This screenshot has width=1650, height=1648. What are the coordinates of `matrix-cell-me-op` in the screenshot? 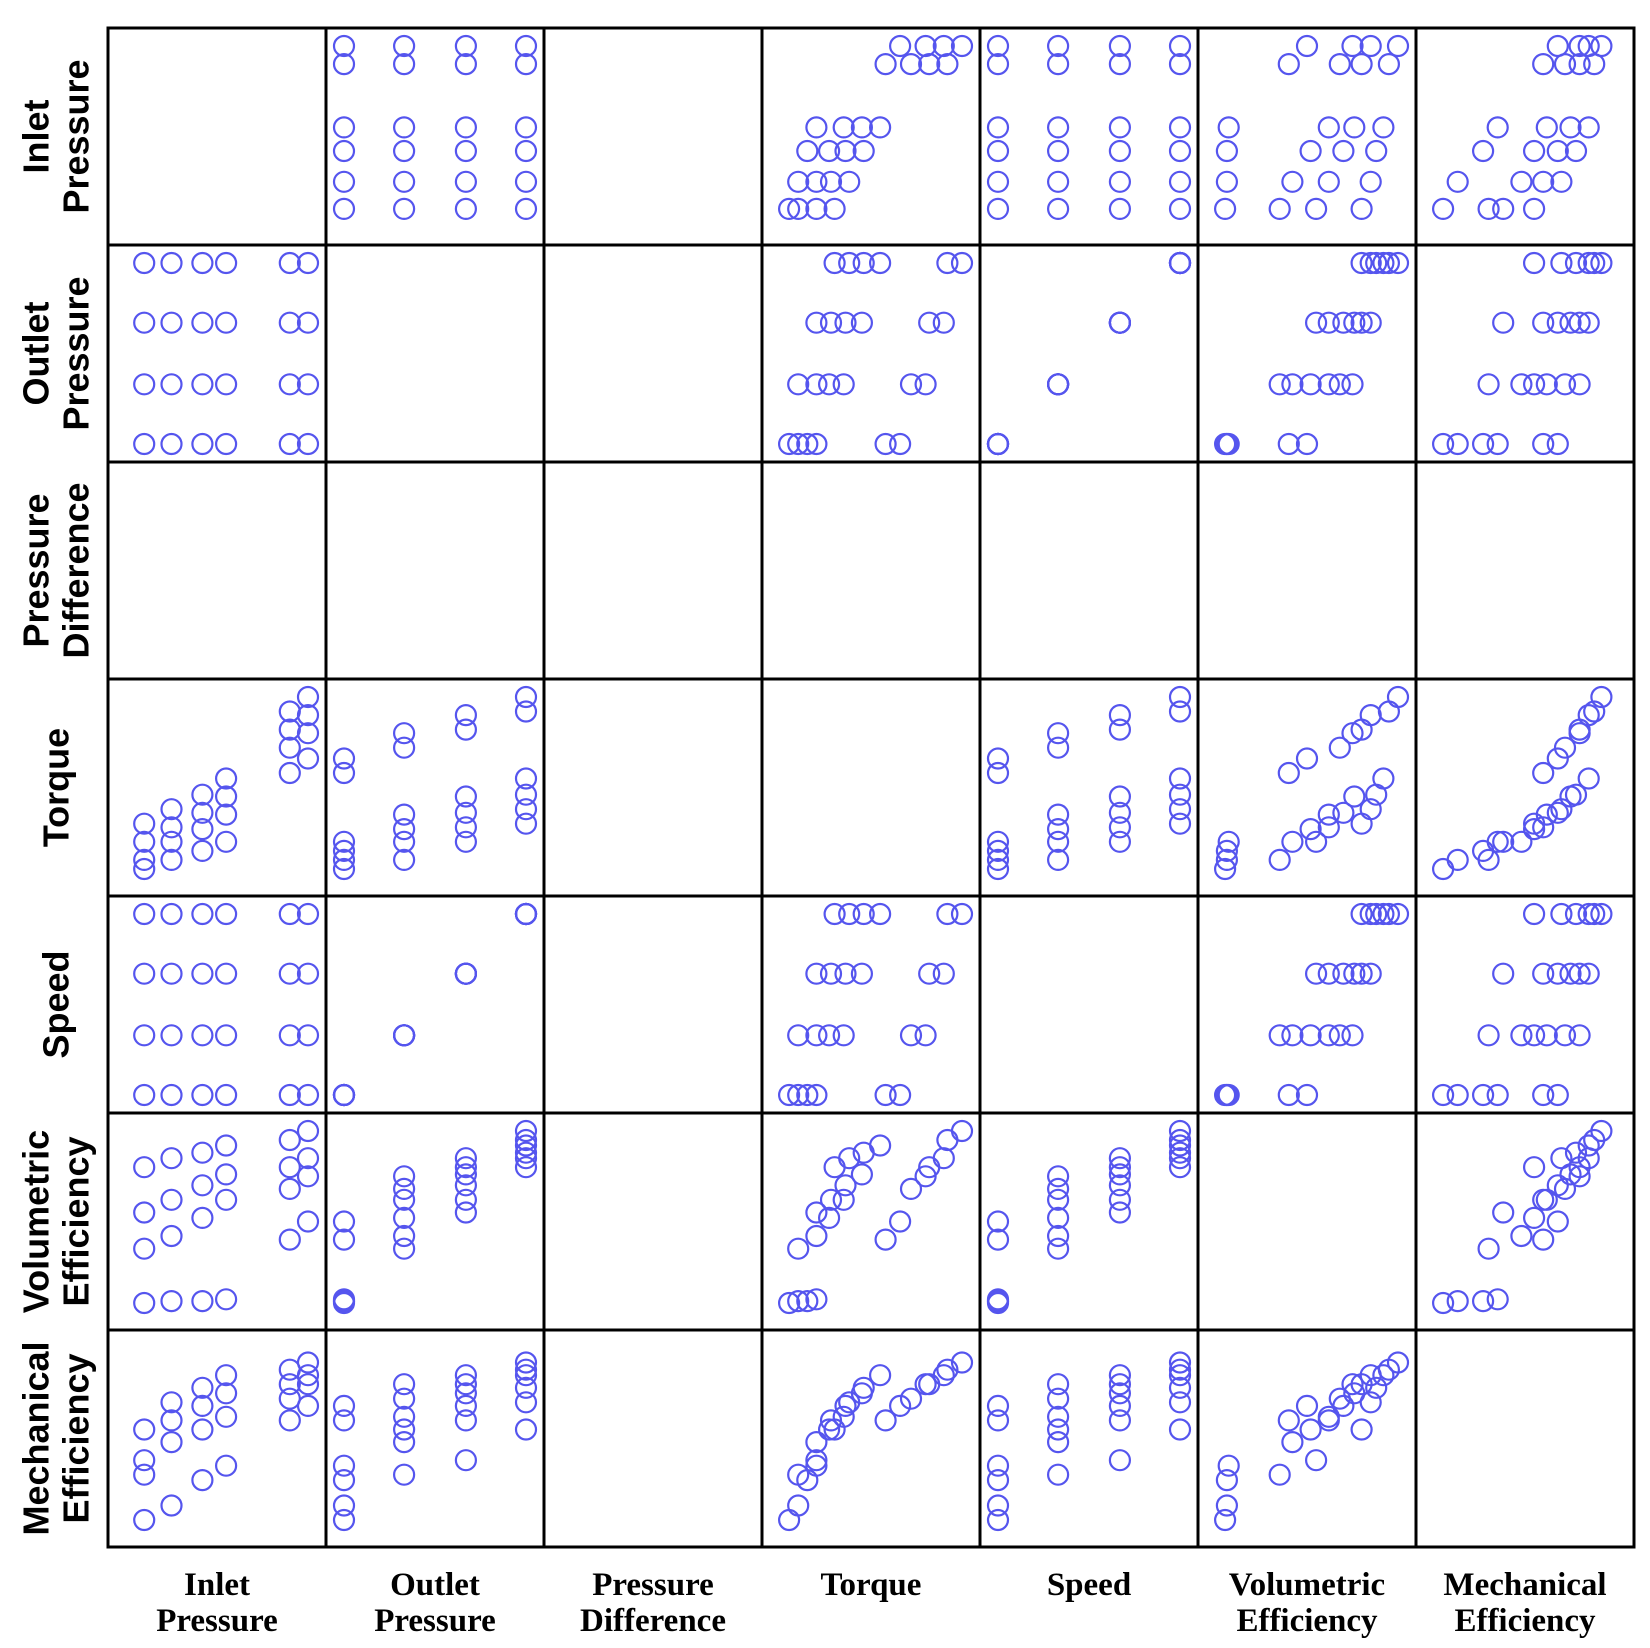 It's located at (435, 1438).